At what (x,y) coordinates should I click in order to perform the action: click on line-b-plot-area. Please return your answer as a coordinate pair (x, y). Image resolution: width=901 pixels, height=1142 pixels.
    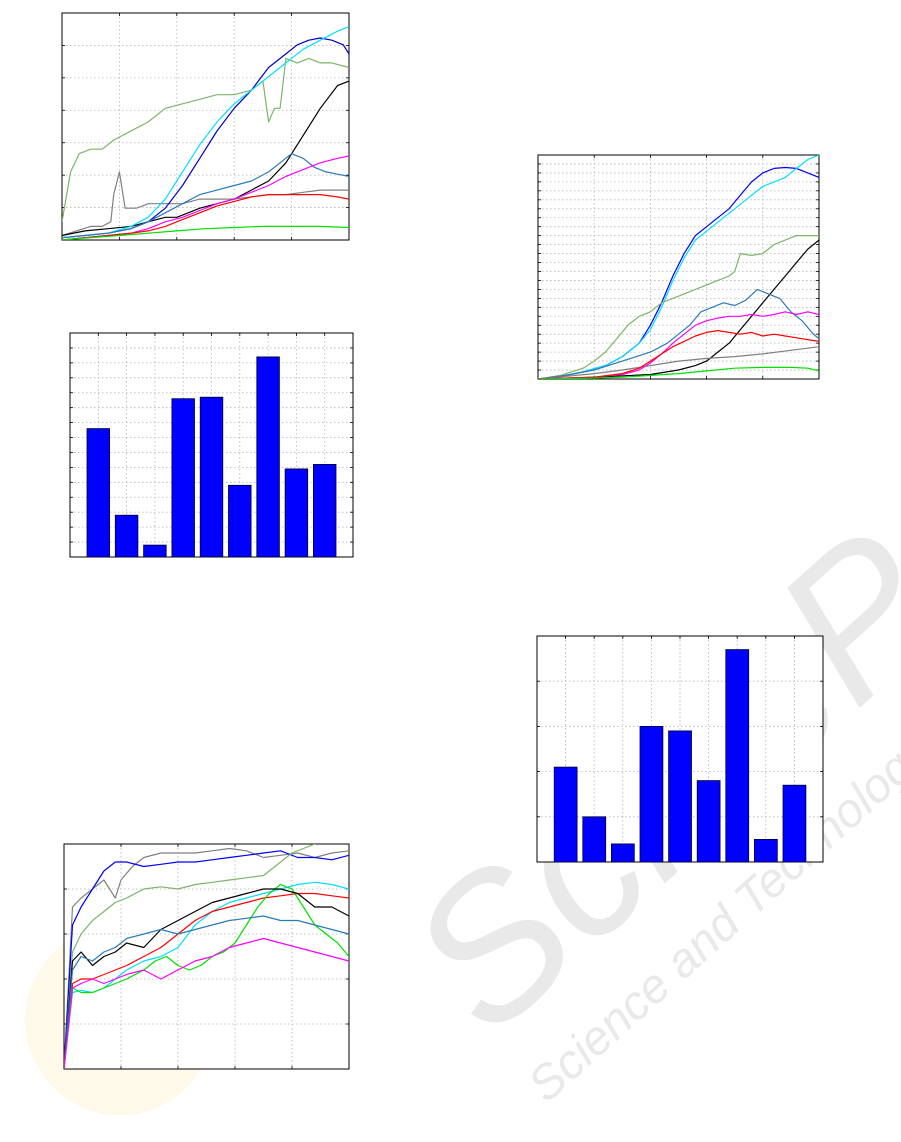
    Looking at the image, I should click on (206, 956).